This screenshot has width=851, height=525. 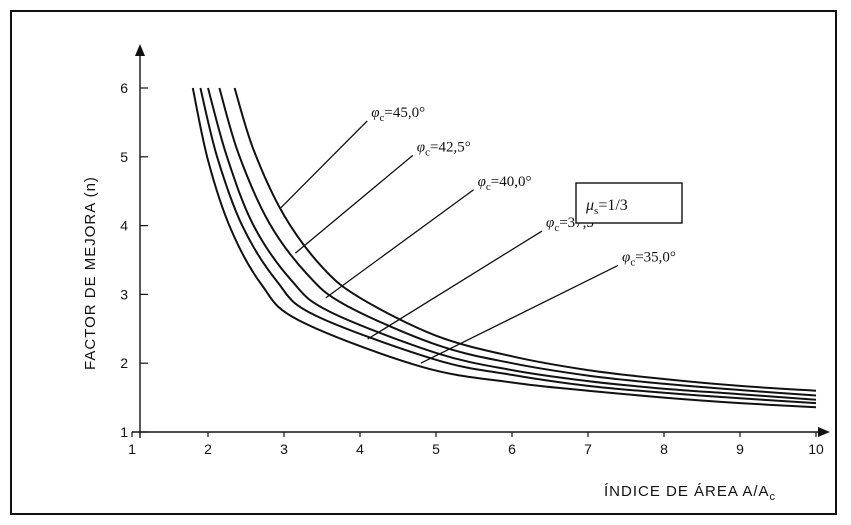 I want to click on curve-label-value: =35,0°, so click(x=655, y=257).